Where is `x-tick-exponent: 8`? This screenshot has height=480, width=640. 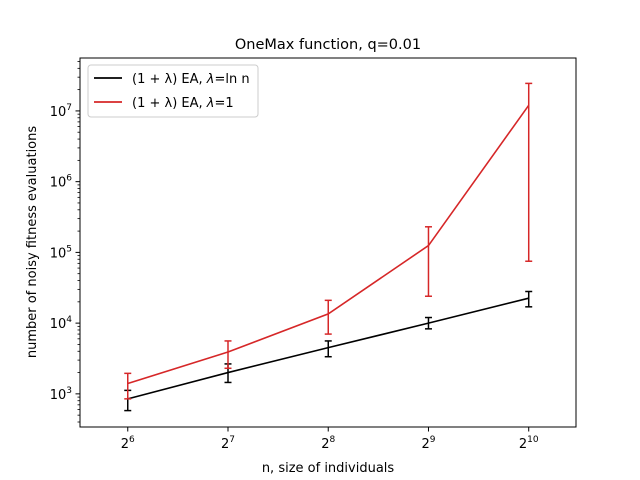 x-tick-exponent: 8 is located at coordinates (333, 440).